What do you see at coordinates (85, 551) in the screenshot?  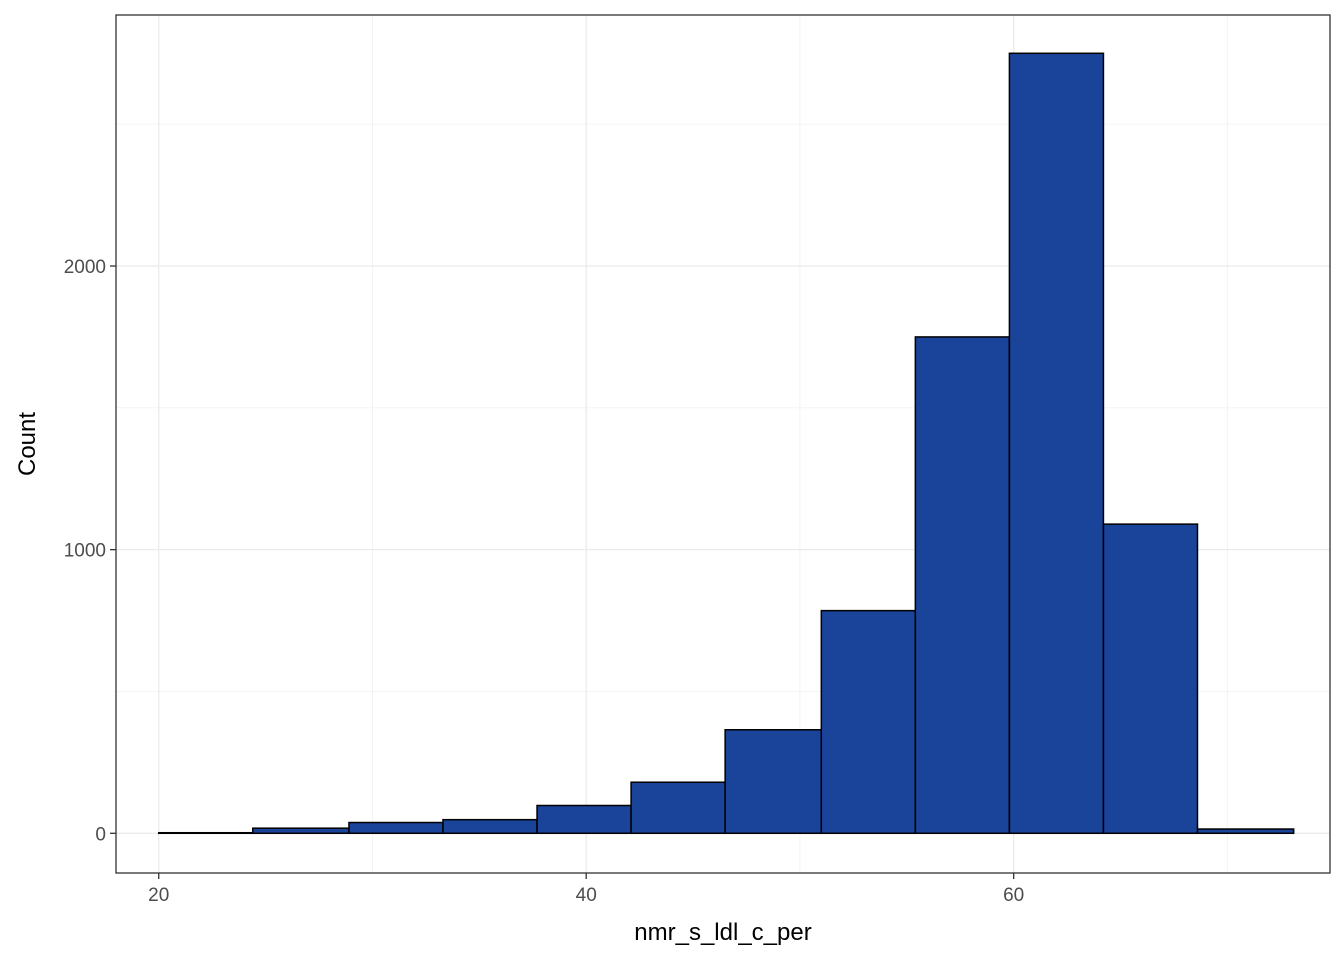 I see `y-tick-label: 1000` at bounding box center [85, 551].